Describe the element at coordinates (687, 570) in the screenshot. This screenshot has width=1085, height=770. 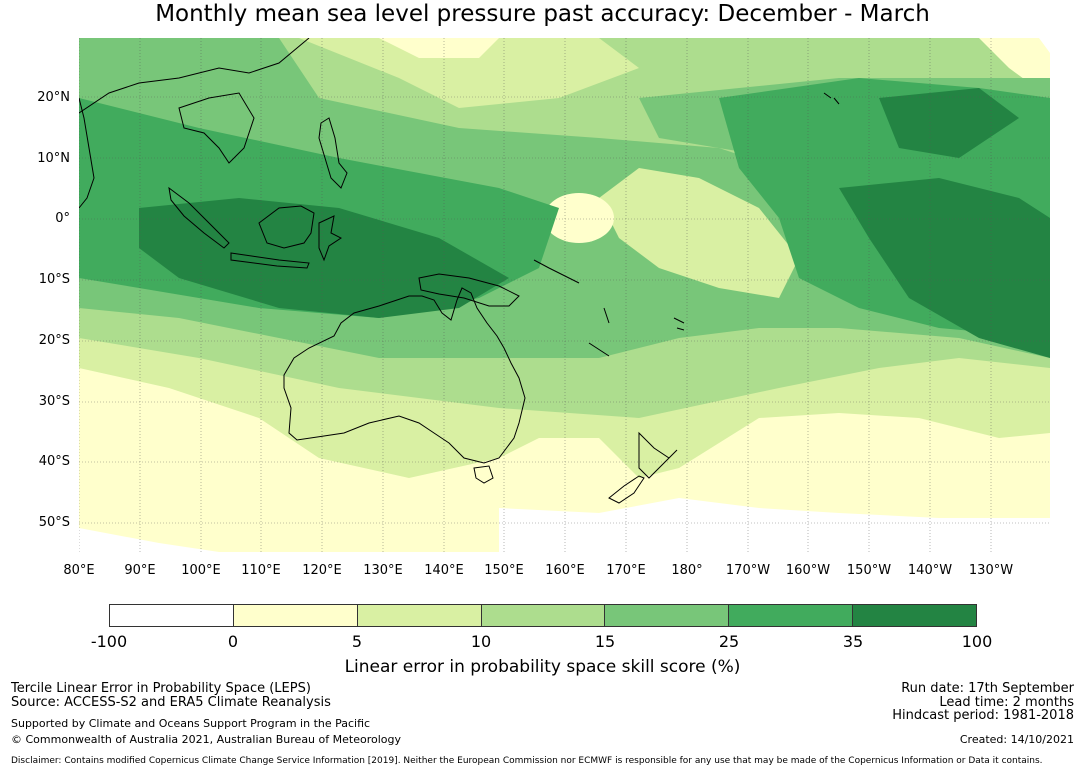
I see `lon-label-180: 180°` at that location.